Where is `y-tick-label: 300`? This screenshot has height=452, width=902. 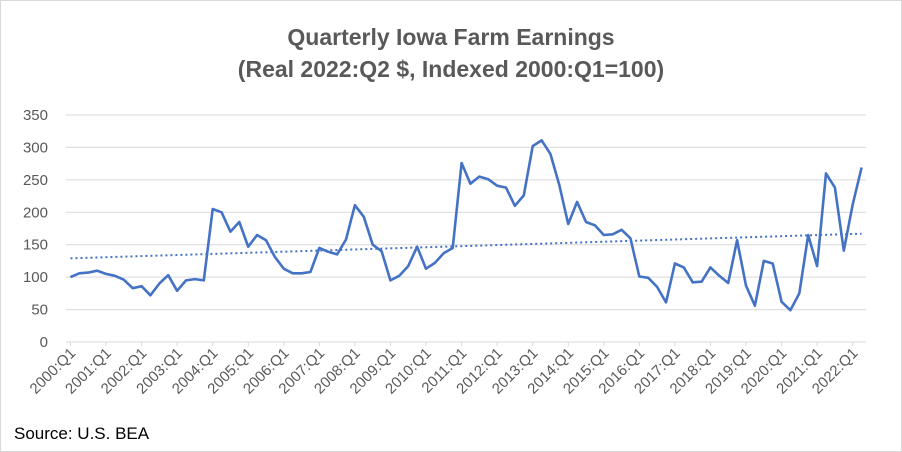 y-tick-label: 300 is located at coordinates (35, 147).